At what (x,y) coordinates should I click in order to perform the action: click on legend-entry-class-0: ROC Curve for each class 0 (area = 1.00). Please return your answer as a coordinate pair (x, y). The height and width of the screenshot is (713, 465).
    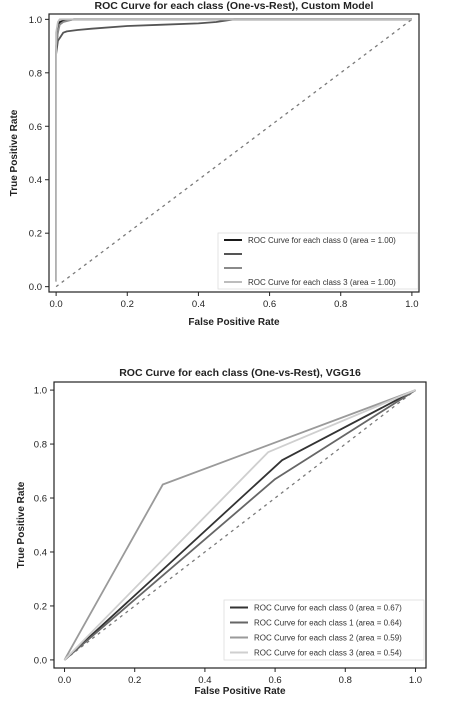
    Looking at the image, I should click on (322, 240).